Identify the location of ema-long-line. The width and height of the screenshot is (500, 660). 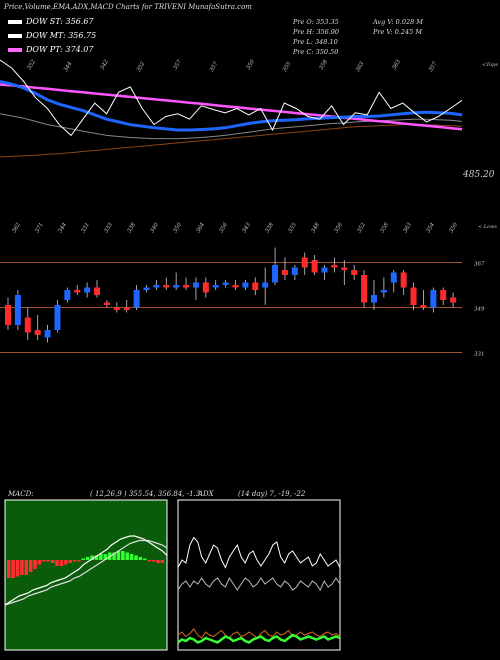
(231, 141).